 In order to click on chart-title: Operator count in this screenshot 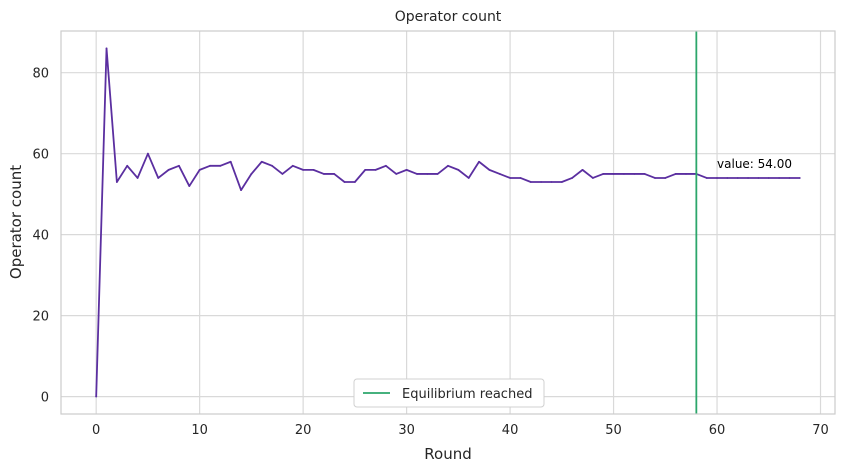, I will do `click(448, 17)`.